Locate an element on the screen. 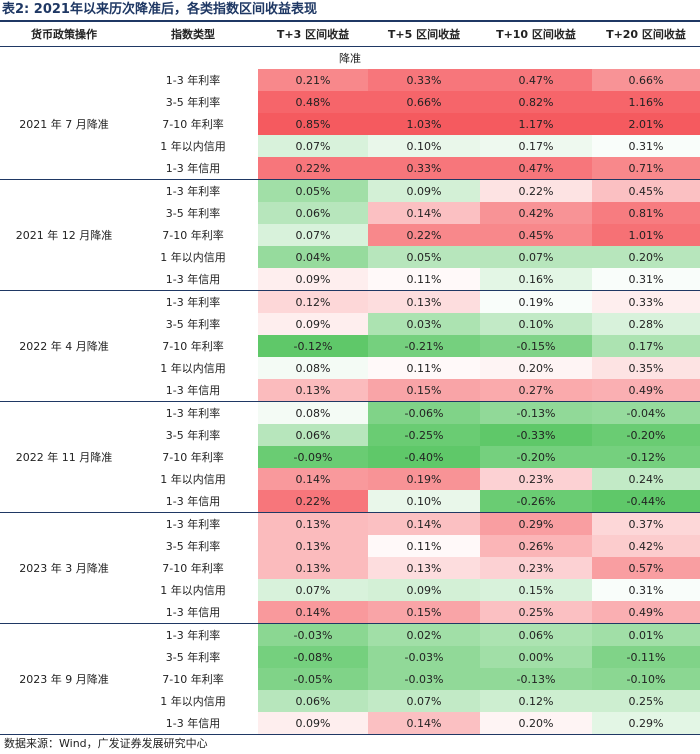  data-row: 3-5 年利率 0.13% 0.11% 0.26% 0.42% is located at coordinates (350, 546).